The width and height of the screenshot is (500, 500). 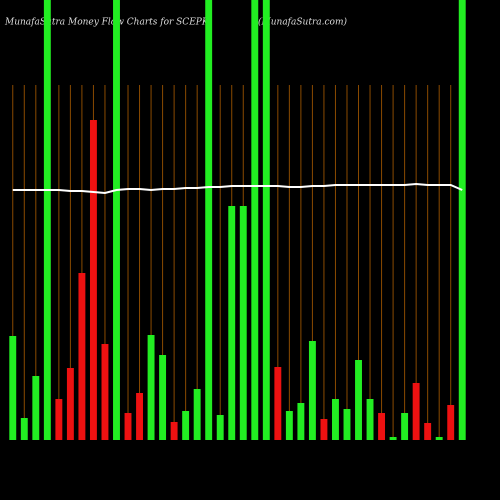 What do you see at coordinates (107, 23) in the screenshot?
I see `chart-title: MunafaSutra Money Flow Charts for SCEPK` at bounding box center [107, 23].